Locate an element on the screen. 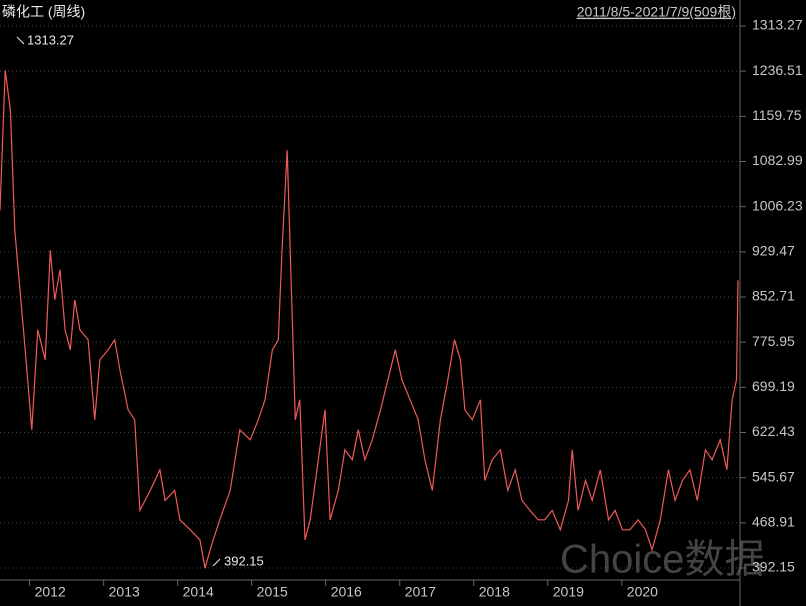 Image resolution: width=806 pixels, height=606 pixels. y-tick-label: 929.47 is located at coordinates (773, 251).